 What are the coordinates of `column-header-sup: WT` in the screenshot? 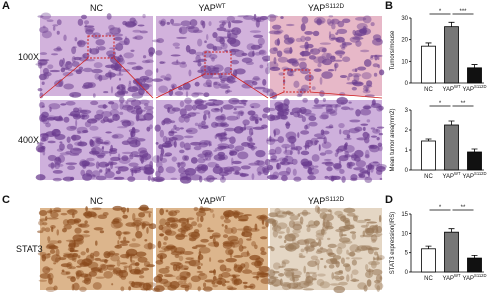 It's located at (221, 6).